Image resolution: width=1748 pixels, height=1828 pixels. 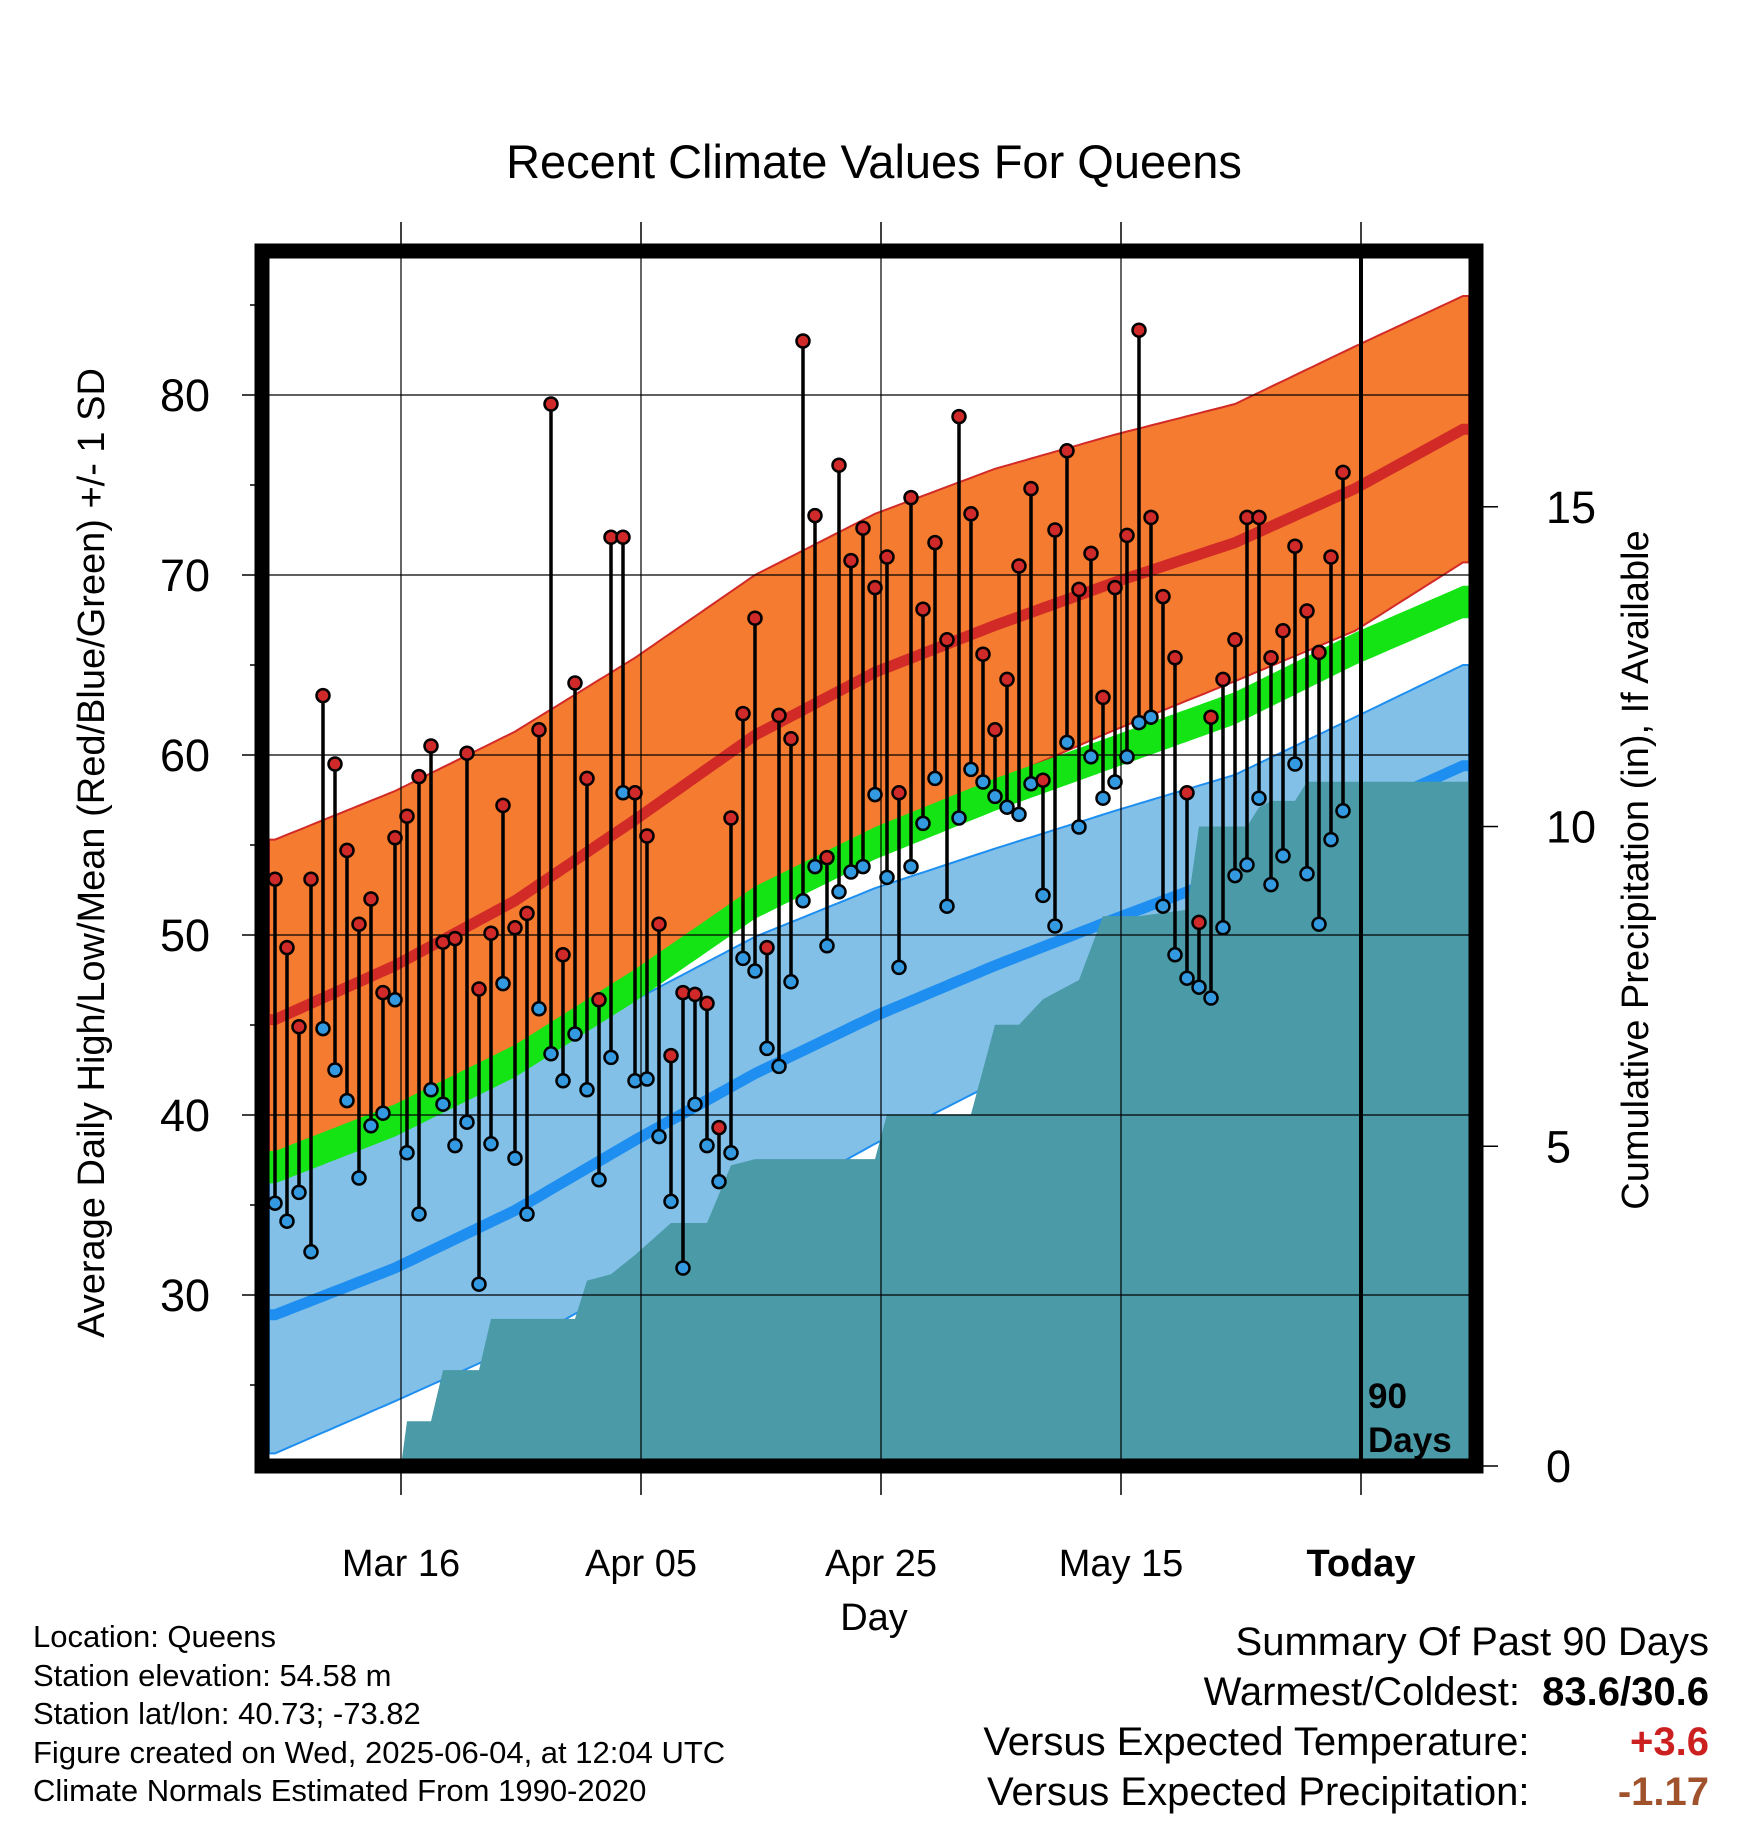 What do you see at coordinates (1571, 827) in the screenshot?
I see `y2-tick-label: 10` at bounding box center [1571, 827].